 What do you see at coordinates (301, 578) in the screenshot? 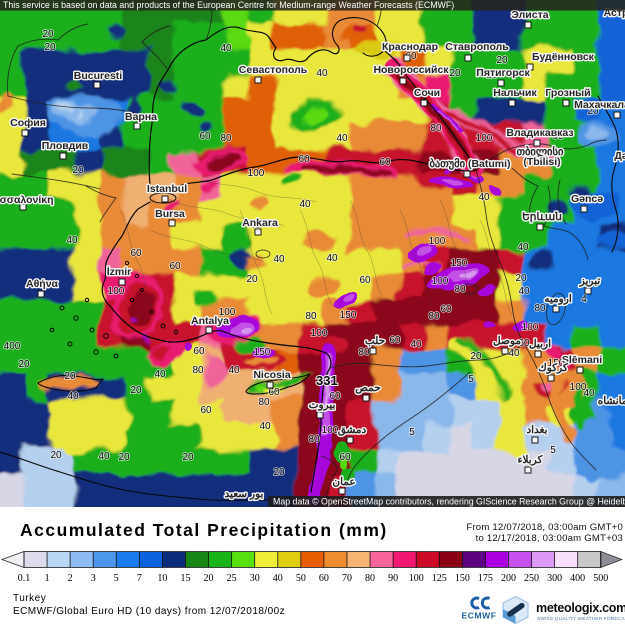
I see `svg-text: 50` at bounding box center [301, 578].